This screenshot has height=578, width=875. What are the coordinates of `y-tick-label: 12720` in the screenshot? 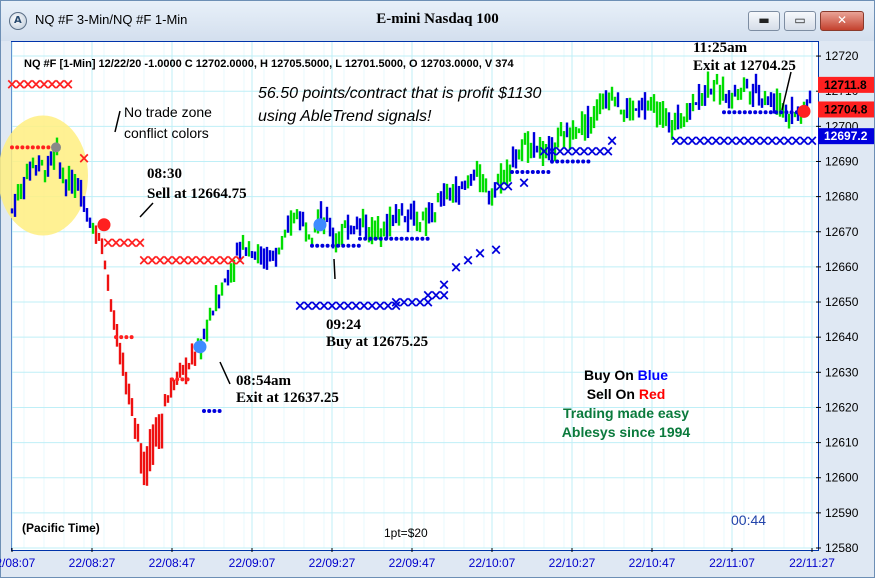 It's located at (842, 56).